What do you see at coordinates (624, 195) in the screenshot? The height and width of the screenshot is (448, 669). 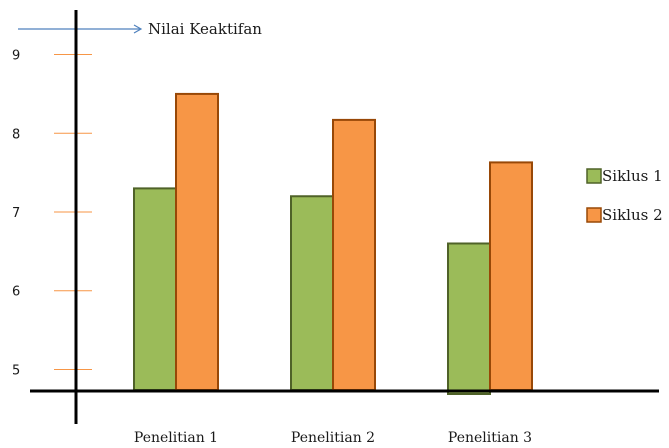 I see `legend: Siklus 1 Siklus 2` at bounding box center [624, 195].